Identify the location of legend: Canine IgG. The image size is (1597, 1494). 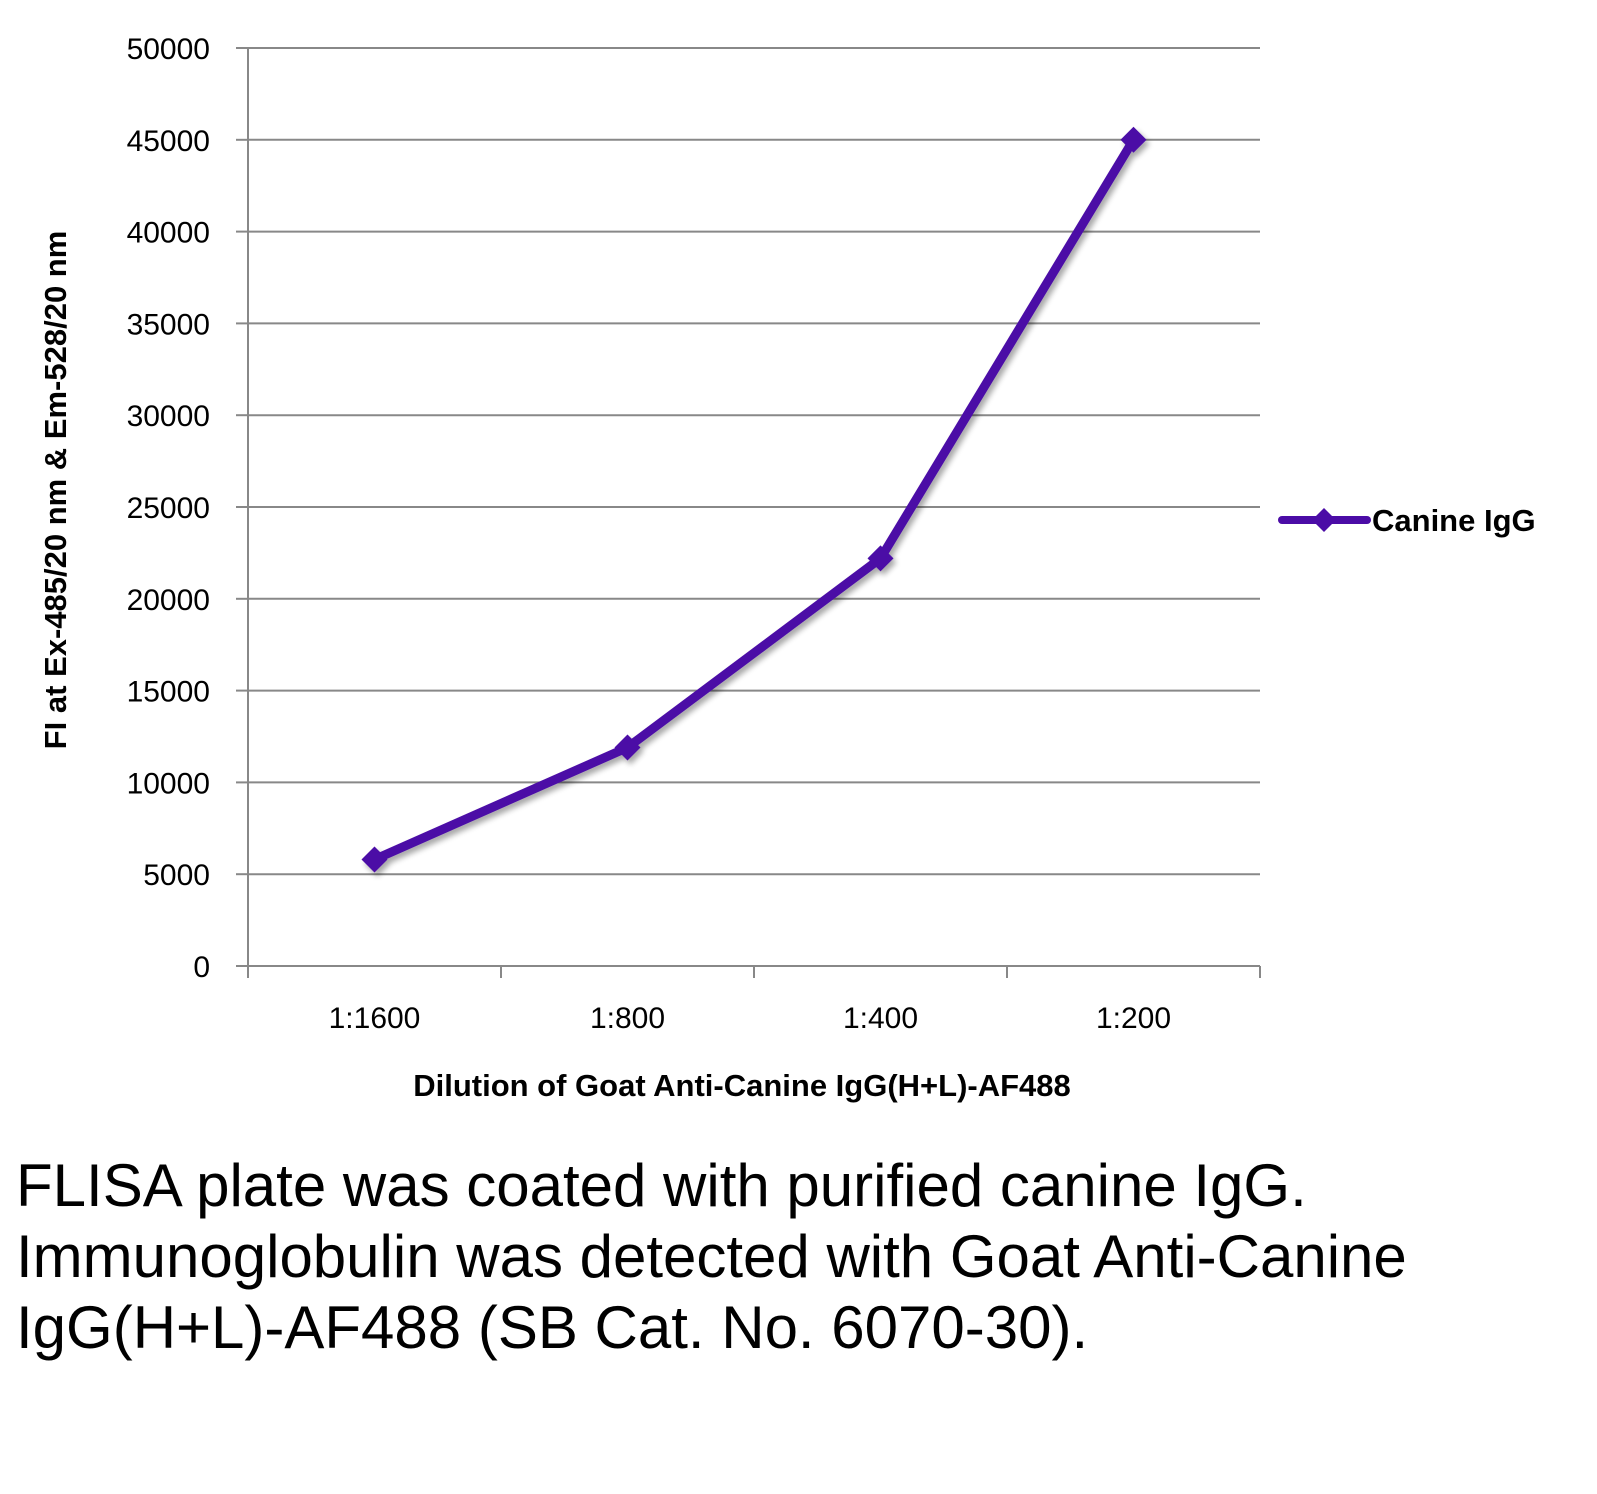
(1407, 520).